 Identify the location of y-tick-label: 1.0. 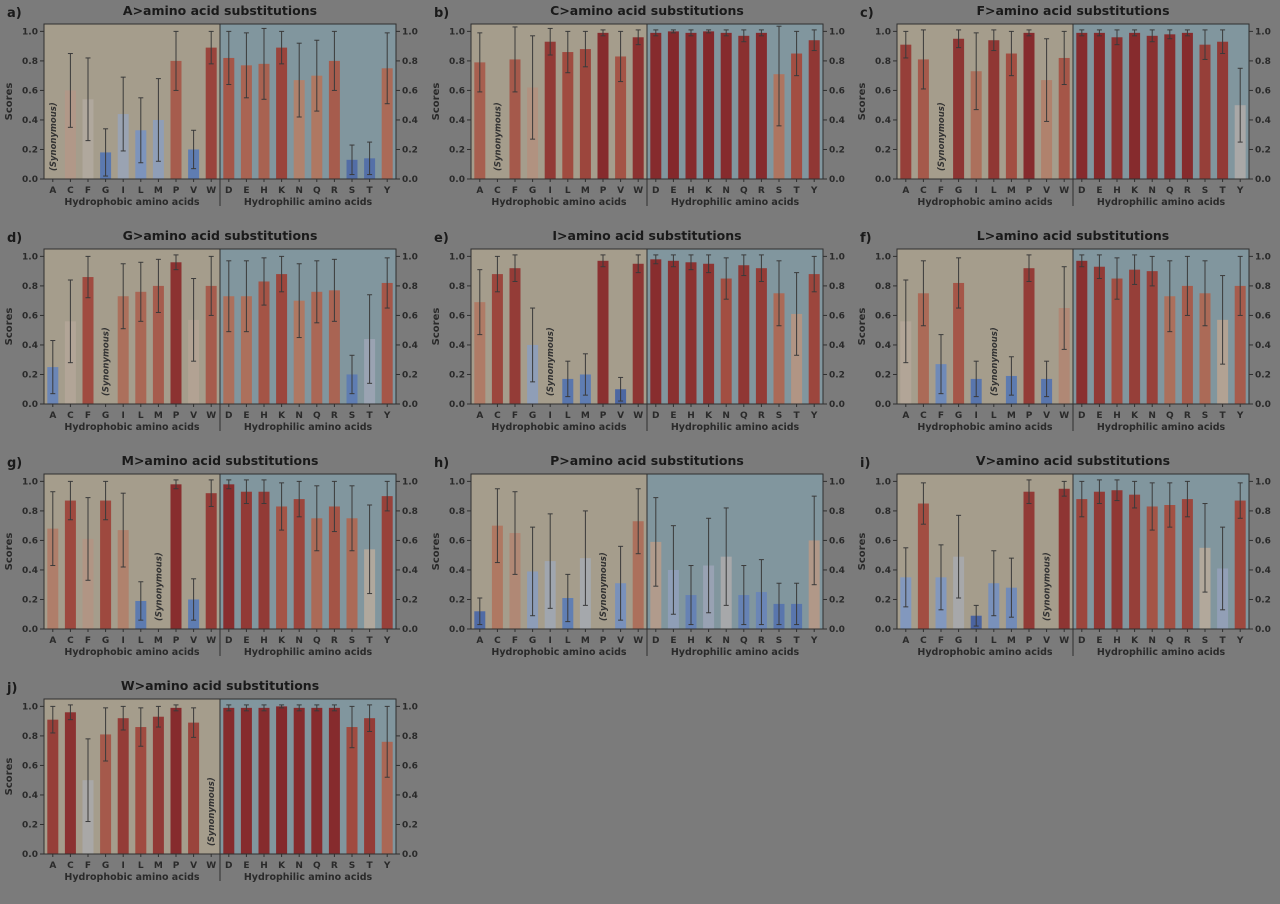
(883, 257).